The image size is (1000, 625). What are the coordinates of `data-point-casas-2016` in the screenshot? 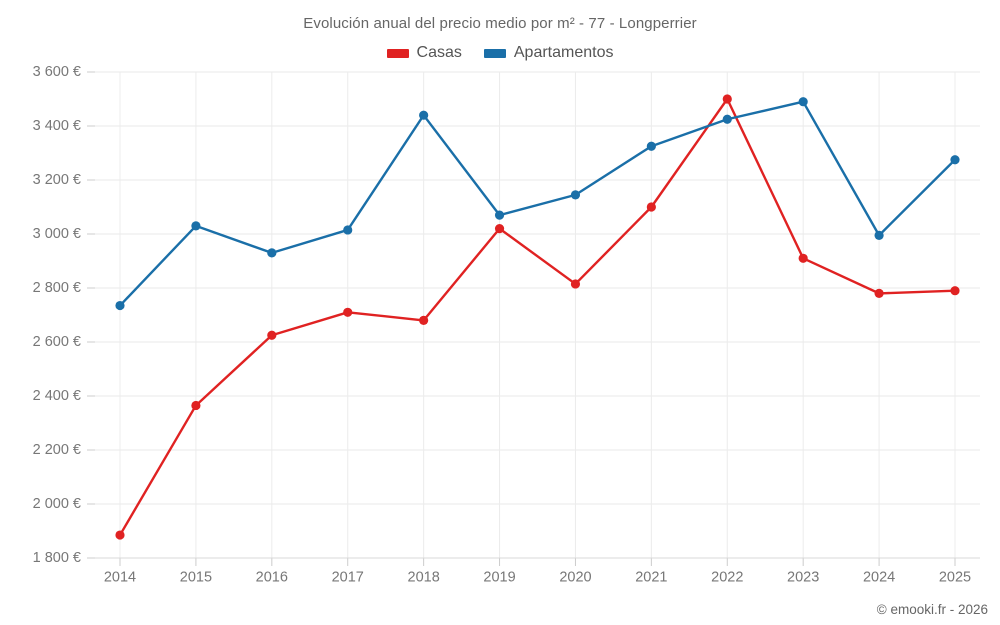 It's located at (272, 335).